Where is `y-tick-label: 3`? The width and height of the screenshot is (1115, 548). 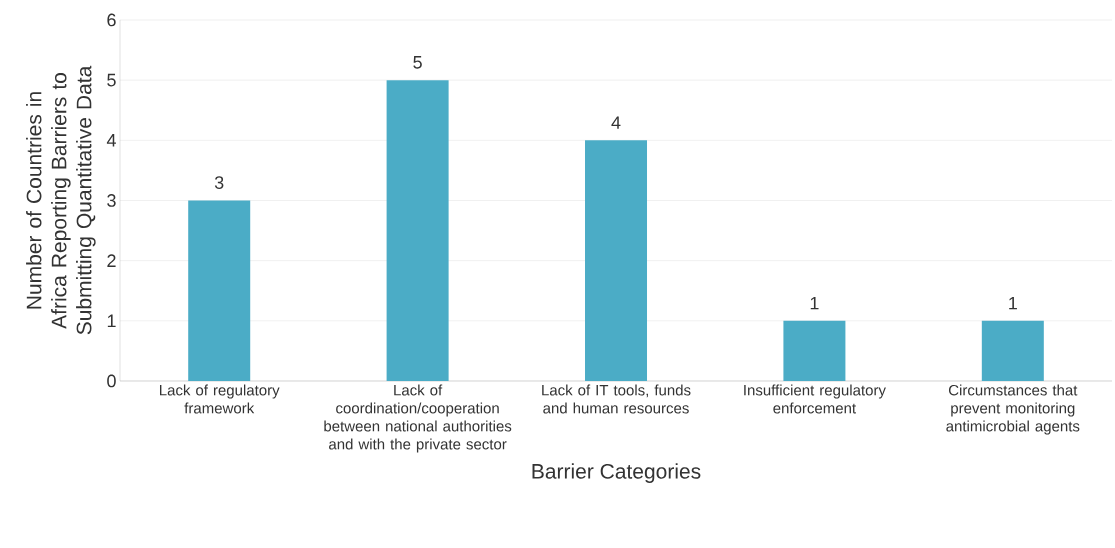
y-tick-label: 3 is located at coordinates (111, 200).